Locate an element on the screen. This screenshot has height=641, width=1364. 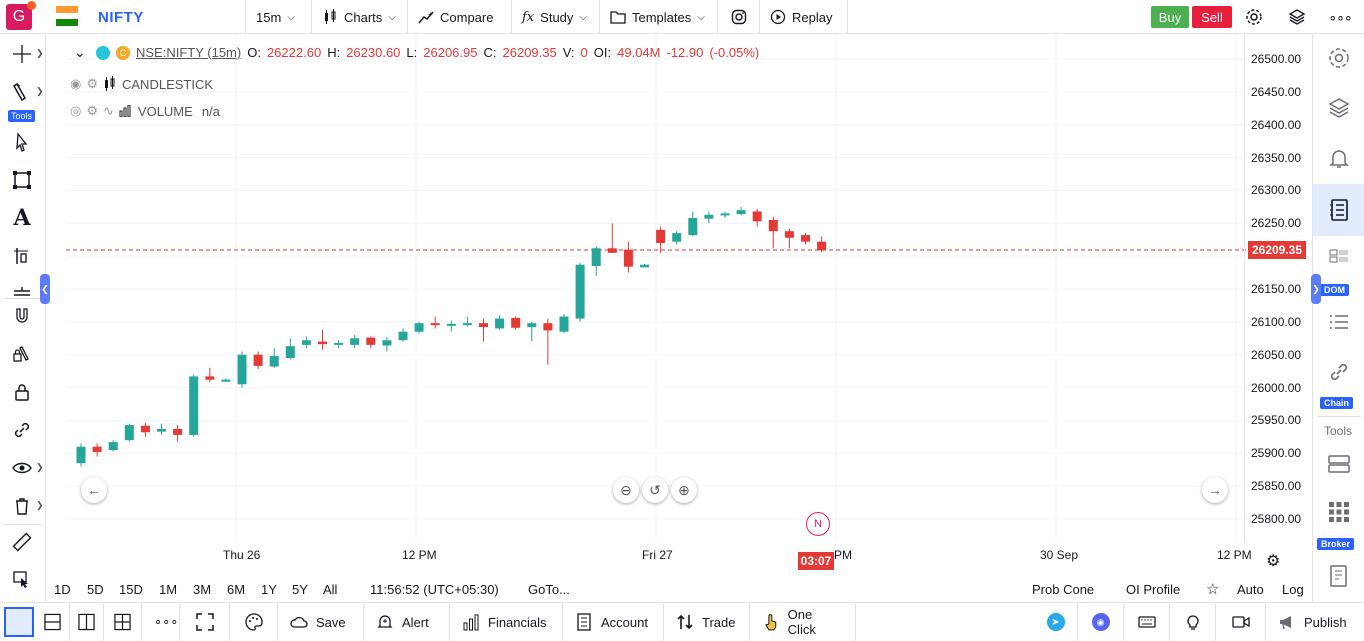
indicator-volume: ◎ ⚙ ∿ VOLUME n/a is located at coordinates (145, 111).